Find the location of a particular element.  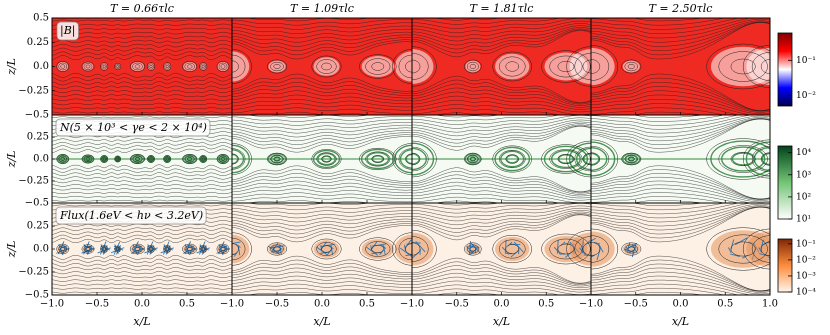

y-tick-label: −0.5 is located at coordinates (37, 295).